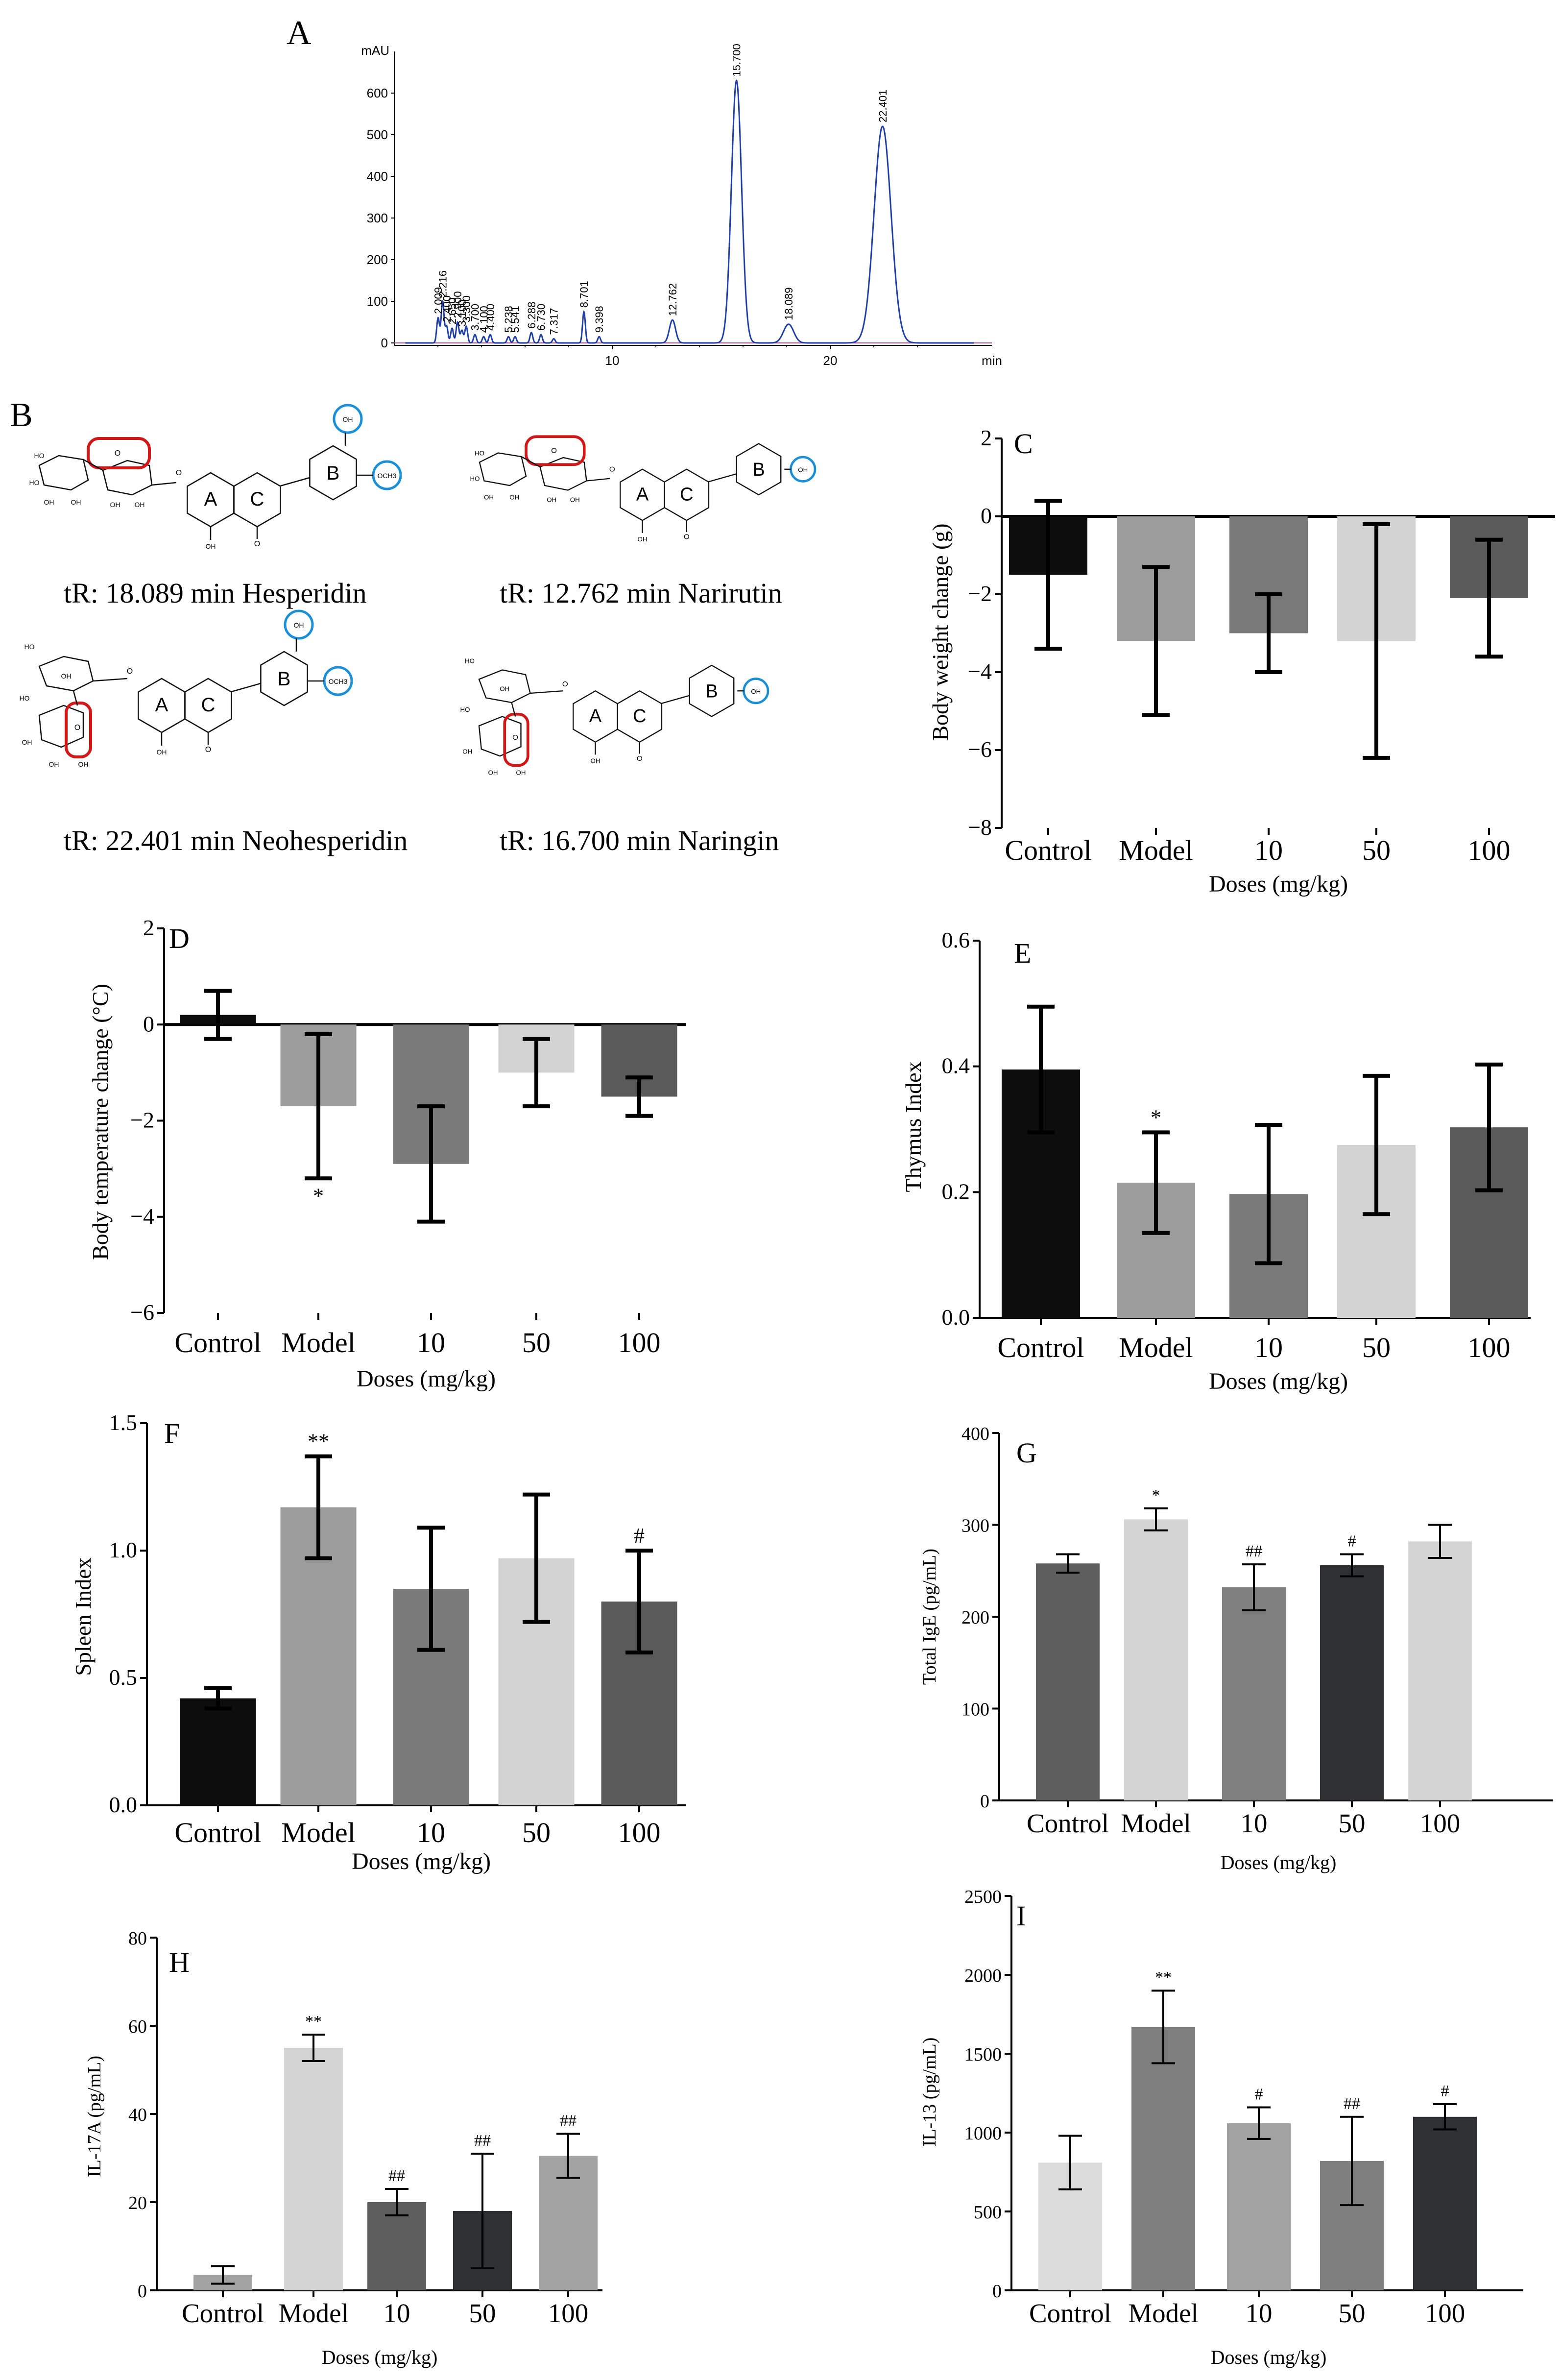 The width and height of the screenshot is (1562, 2380). I want to click on y-axis-unit: mAU, so click(375, 50).